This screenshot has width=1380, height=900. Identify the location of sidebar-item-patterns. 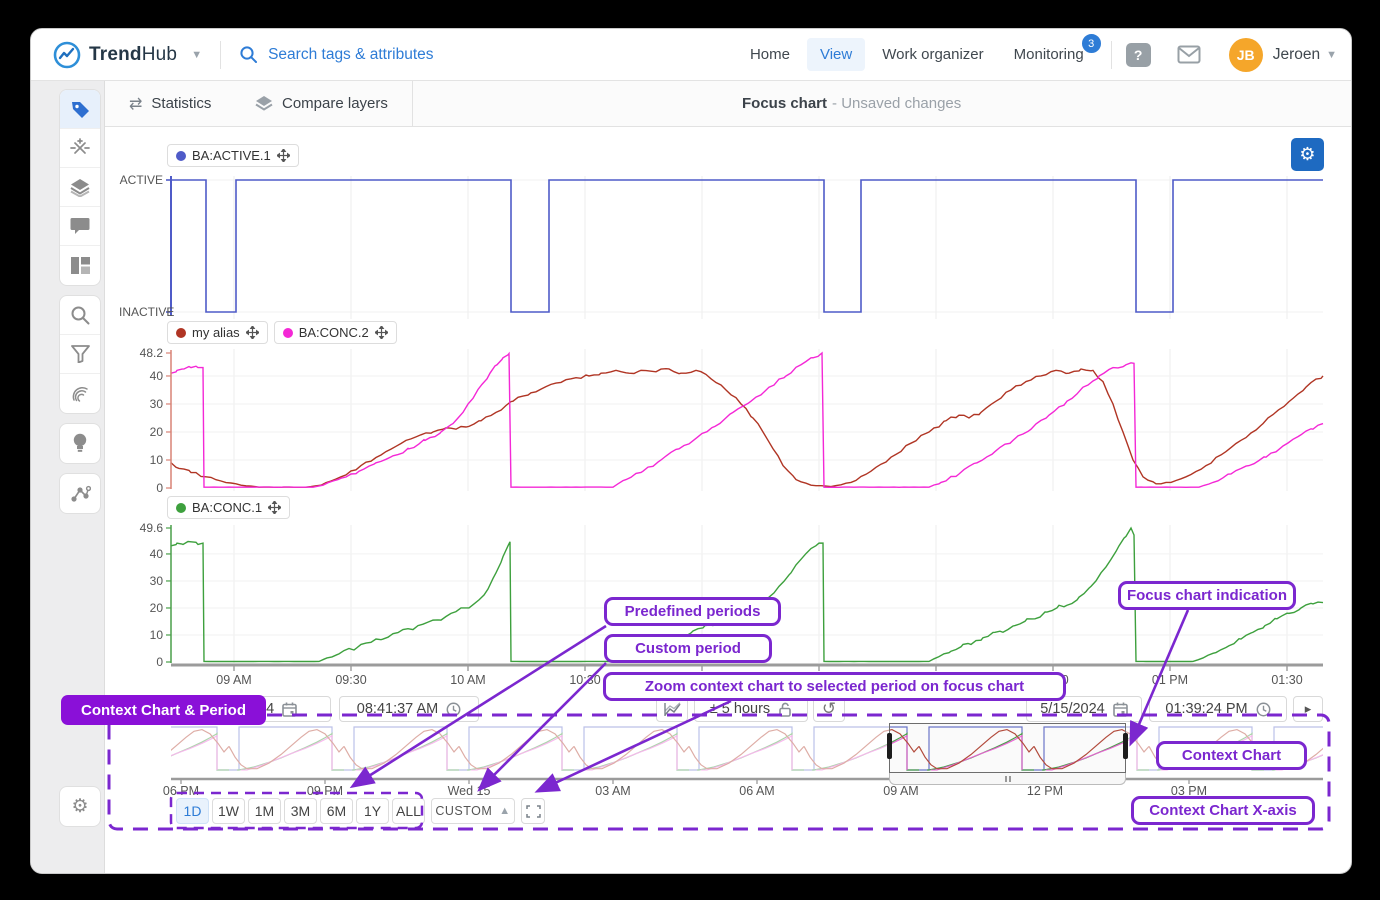
(80, 393).